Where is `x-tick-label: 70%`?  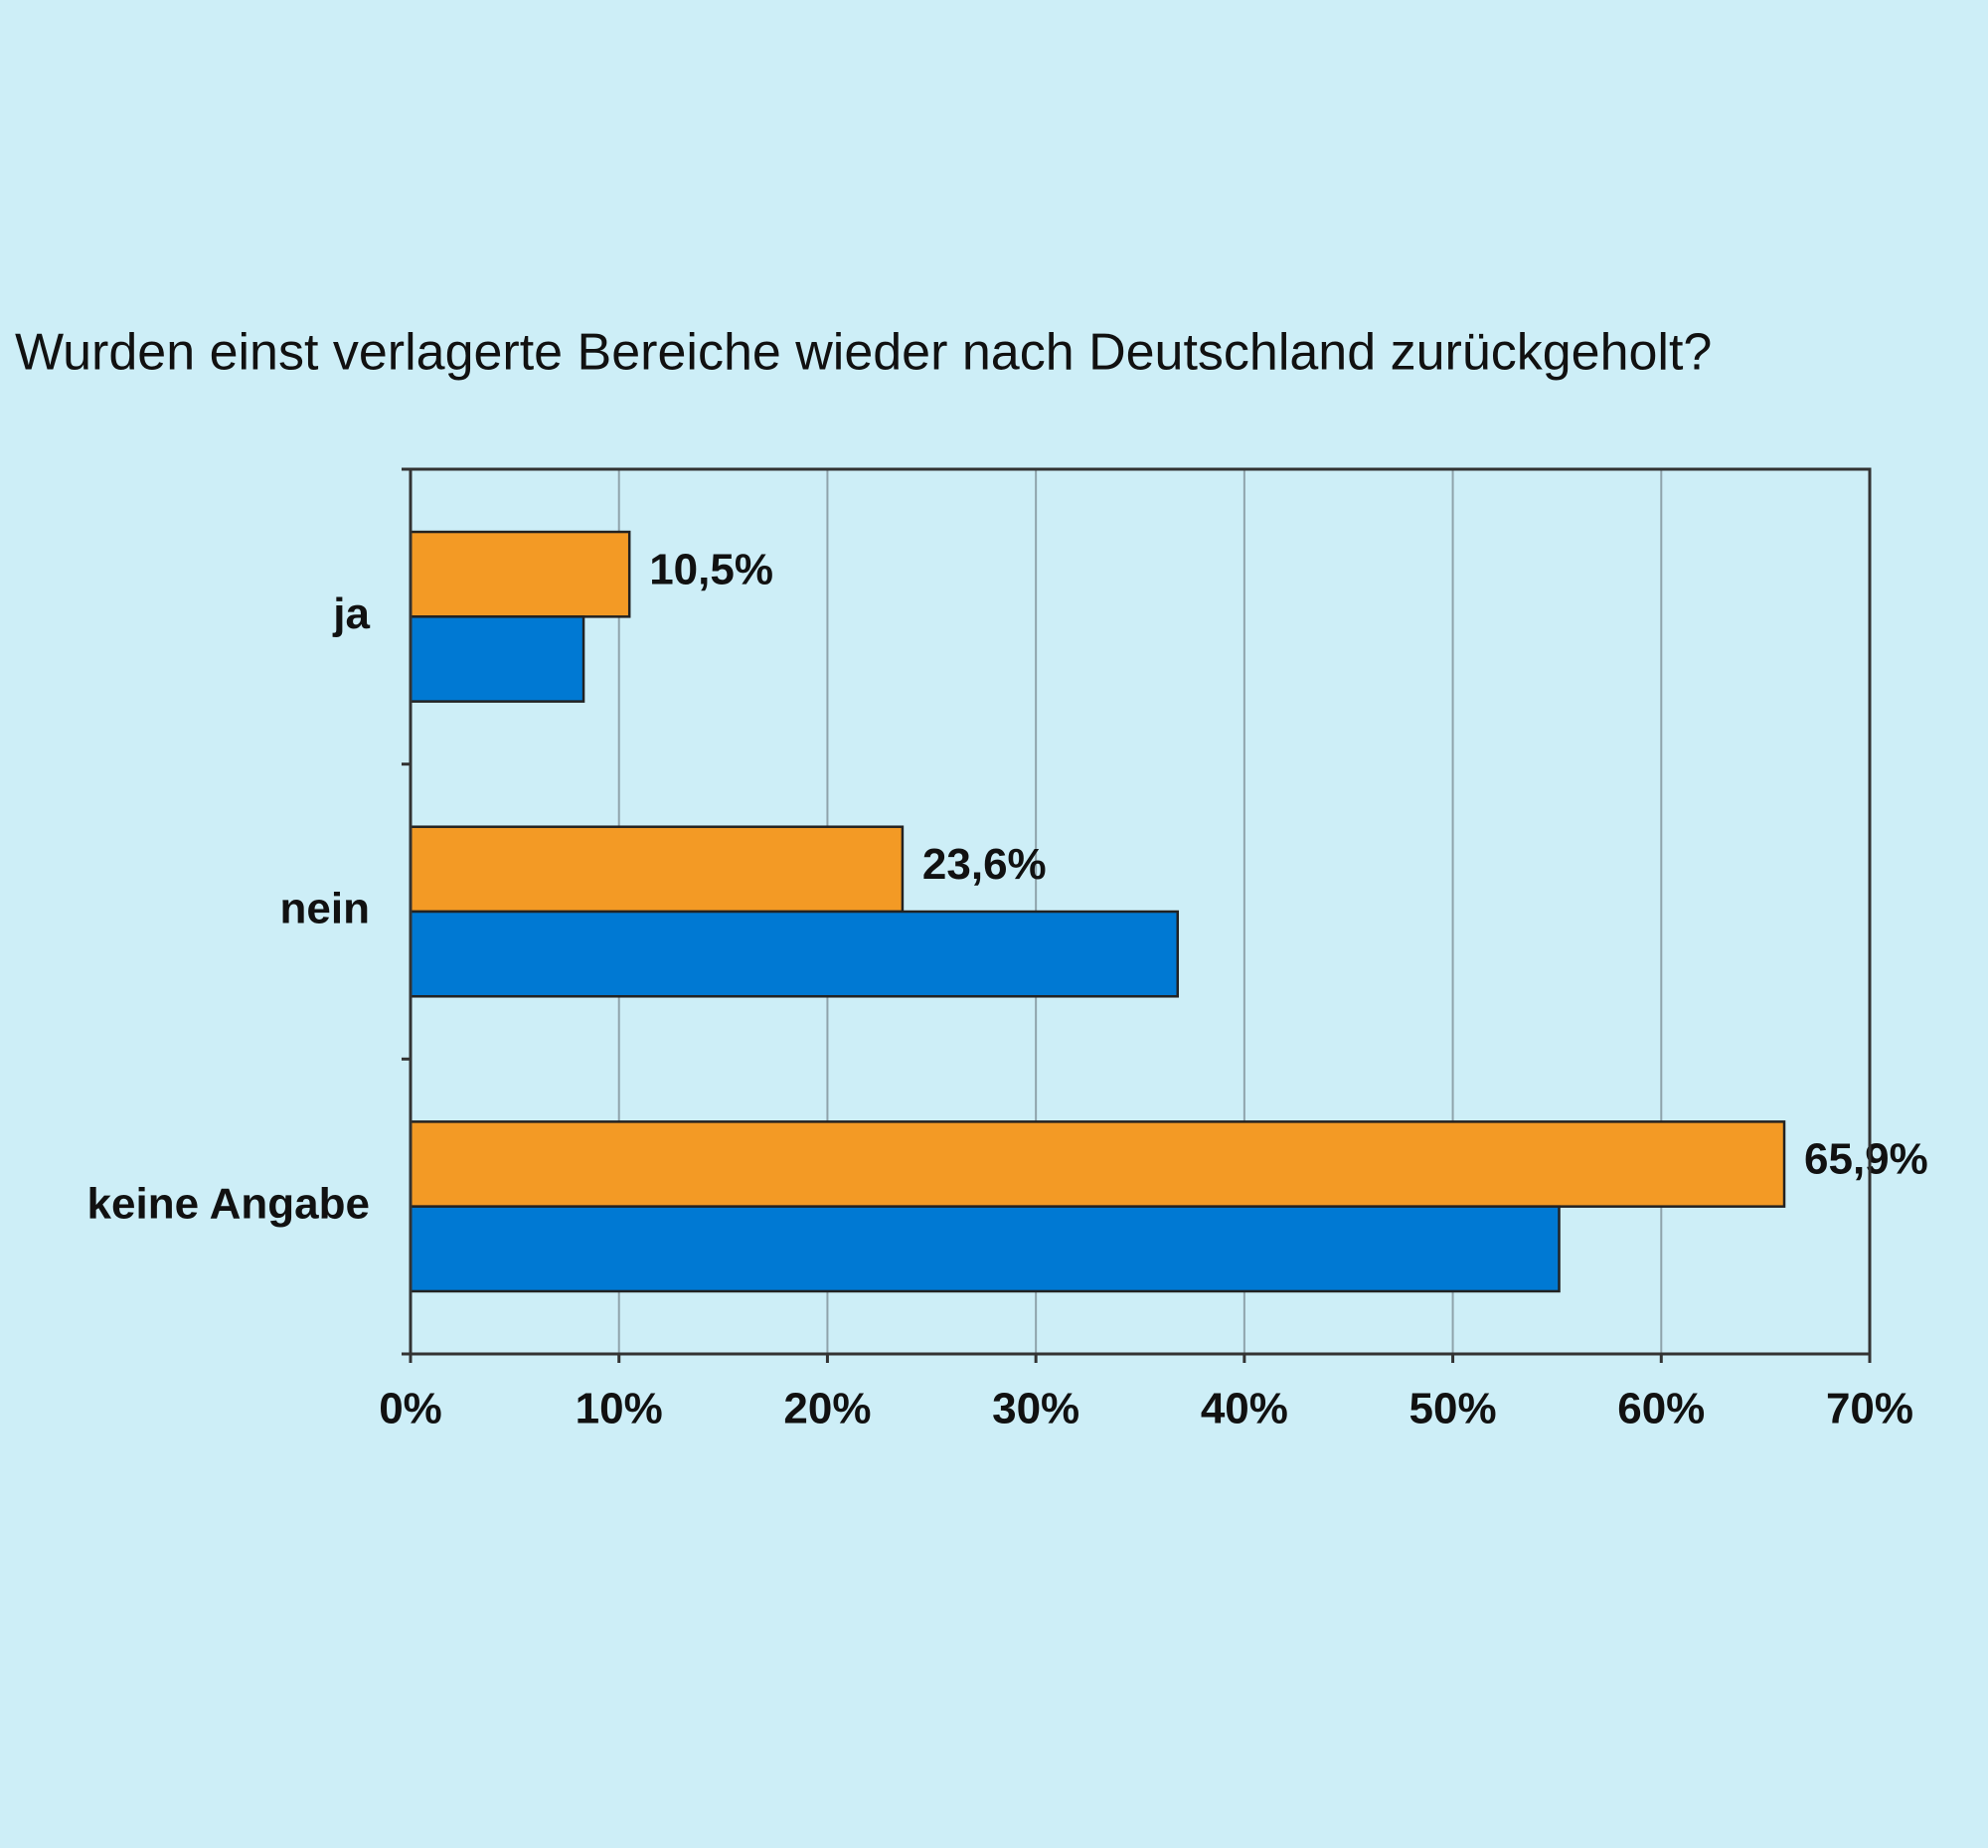
x-tick-label: 70% is located at coordinates (1869, 1409).